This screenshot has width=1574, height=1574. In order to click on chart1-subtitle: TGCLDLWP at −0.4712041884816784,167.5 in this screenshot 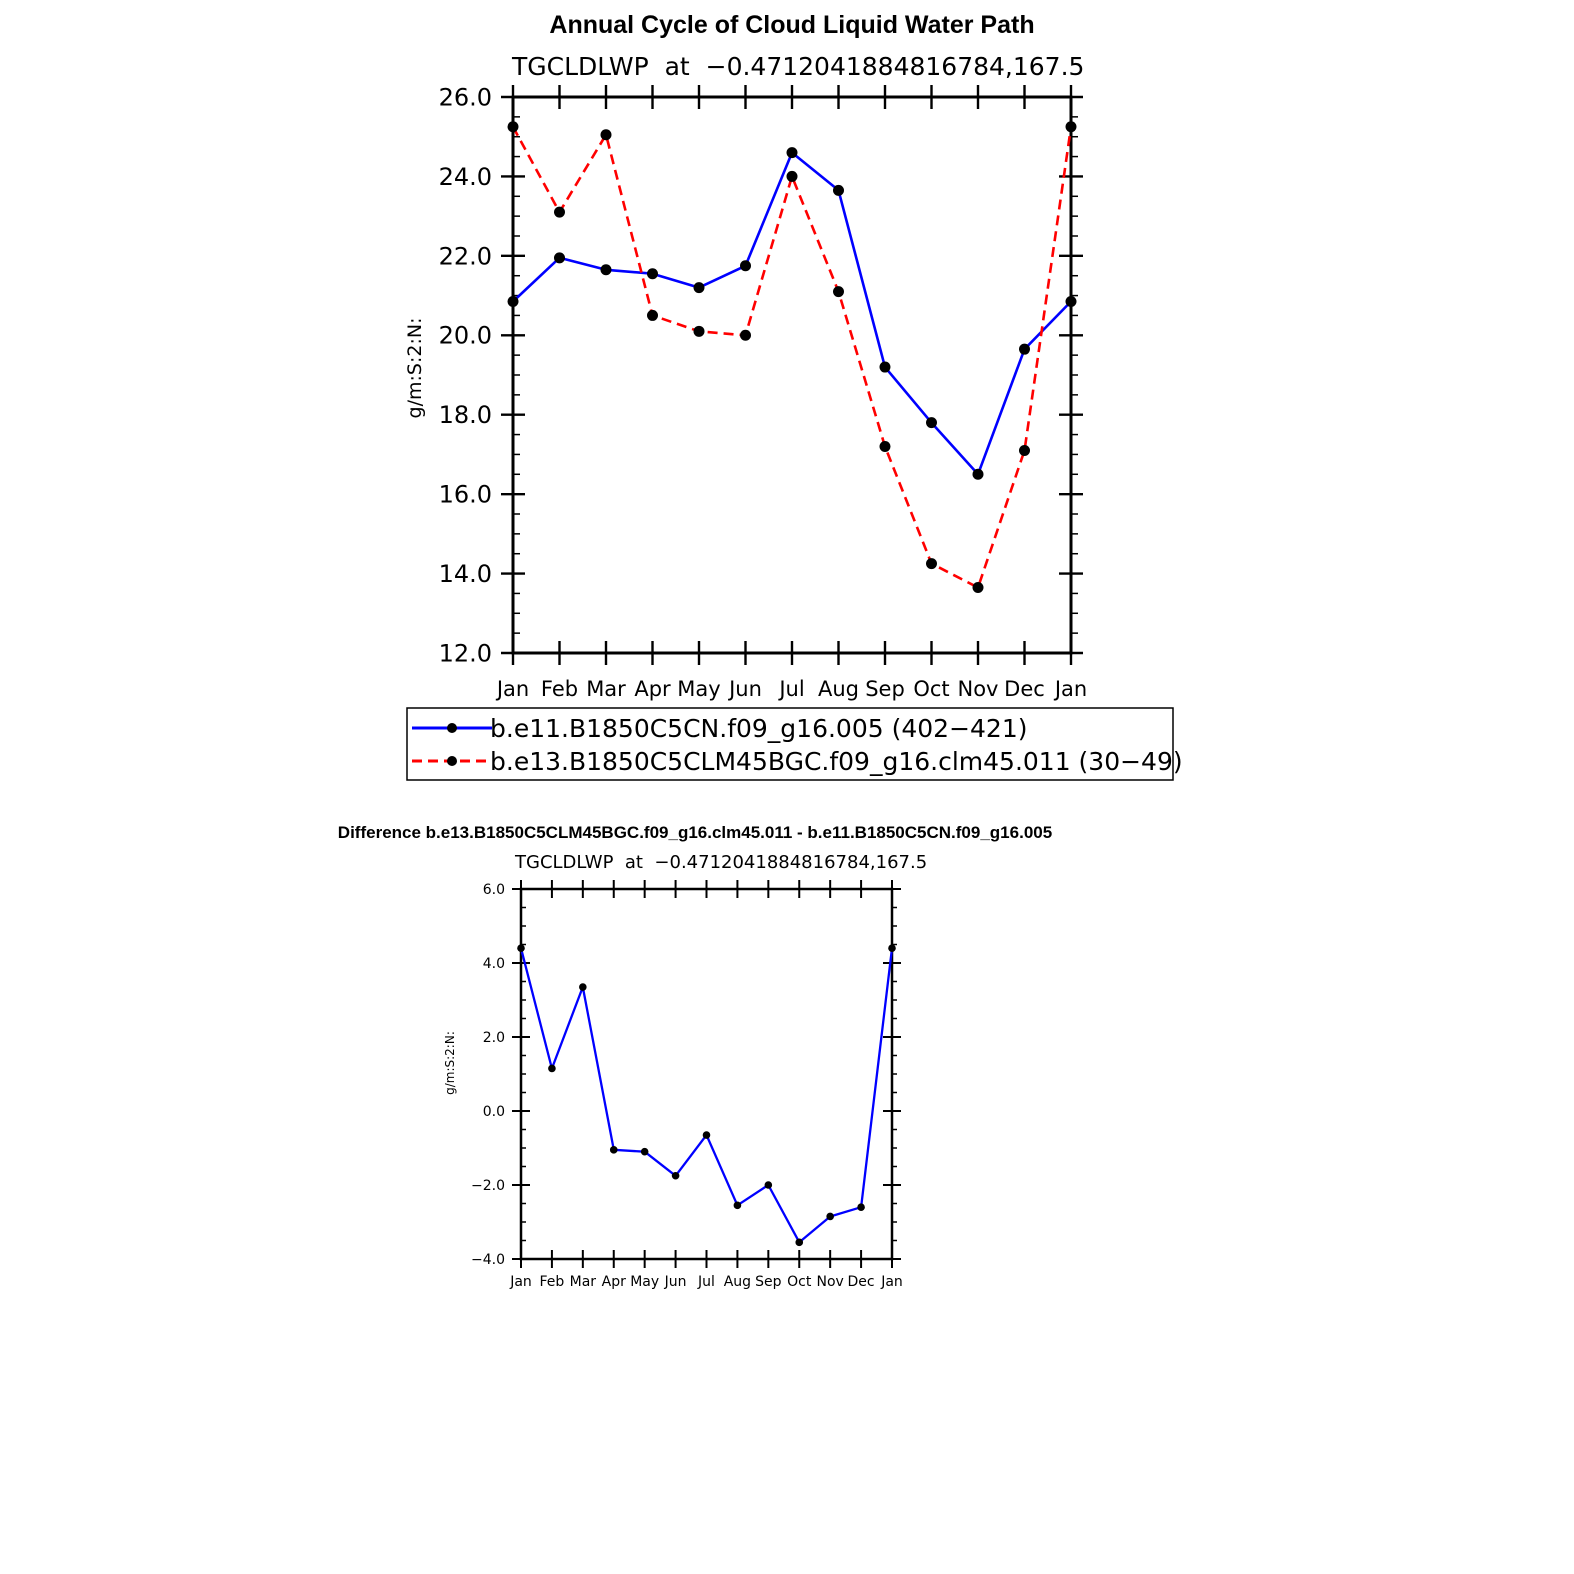, I will do `click(797, 66)`.